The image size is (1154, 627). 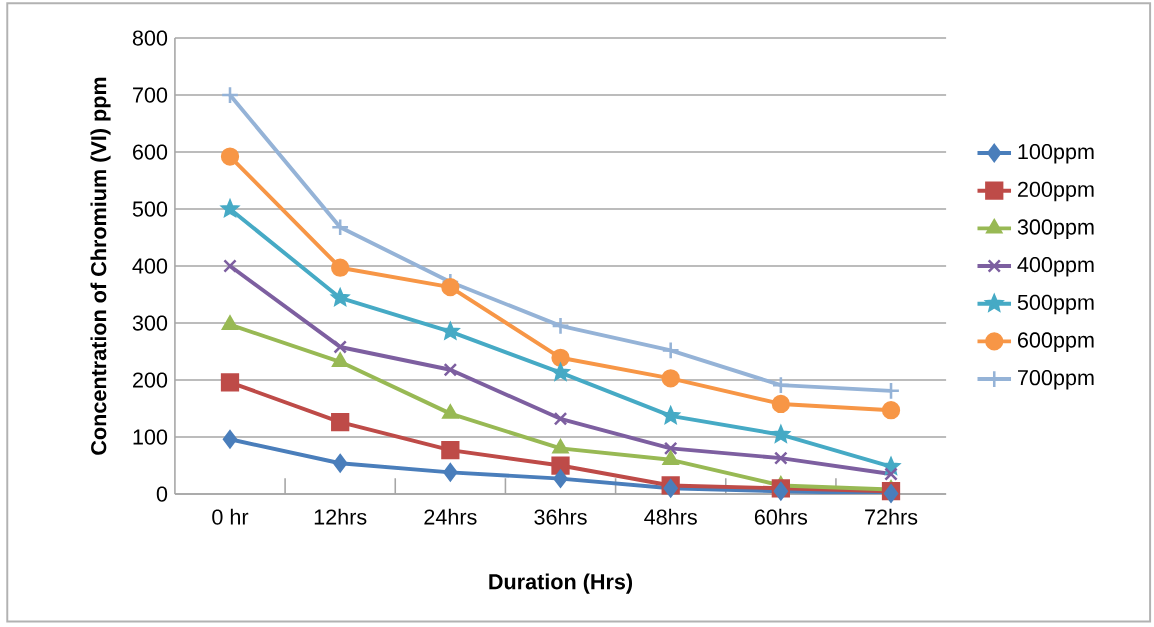 What do you see at coordinates (561, 583) in the screenshot?
I see `x-axis-title: Duration (Hrs)` at bounding box center [561, 583].